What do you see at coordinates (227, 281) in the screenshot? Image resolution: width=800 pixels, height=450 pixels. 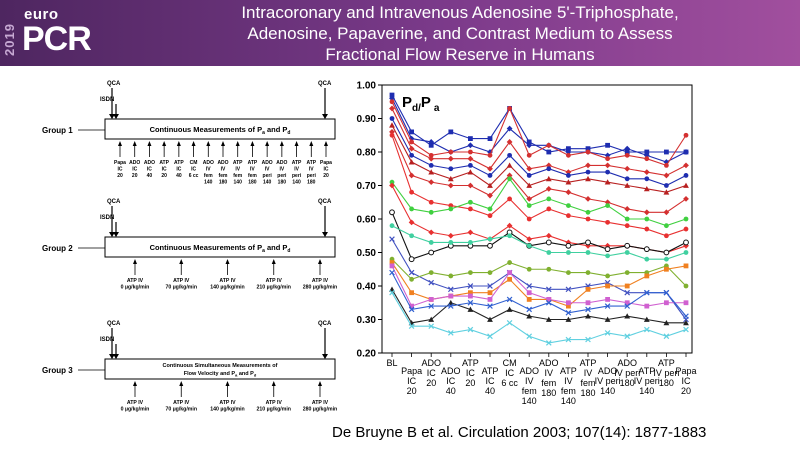 I see `step-label: ATP IV` at bounding box center [227, 281].